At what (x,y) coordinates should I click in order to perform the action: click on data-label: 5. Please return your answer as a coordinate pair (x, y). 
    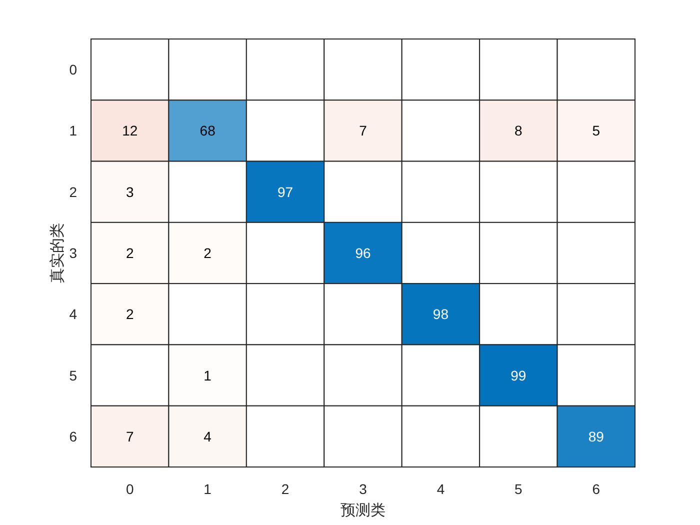
    Looking at the image, I should click on (596, 130).